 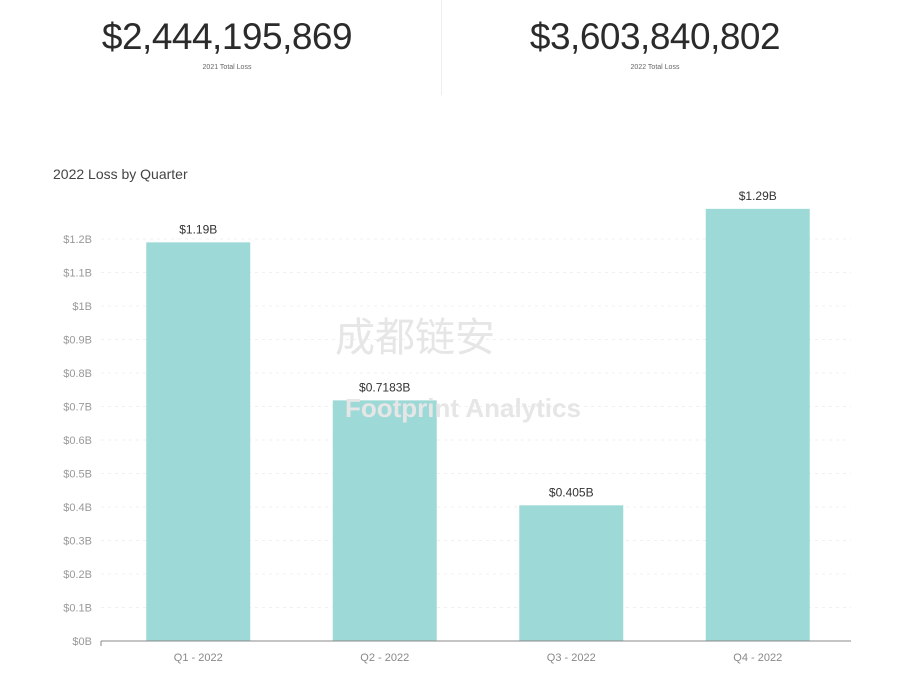 What do you see at coordinates (120, 174) in the screenshot?
I see `chart-title: 2022 Loss by Quarter` at bounding box center [120, 174].